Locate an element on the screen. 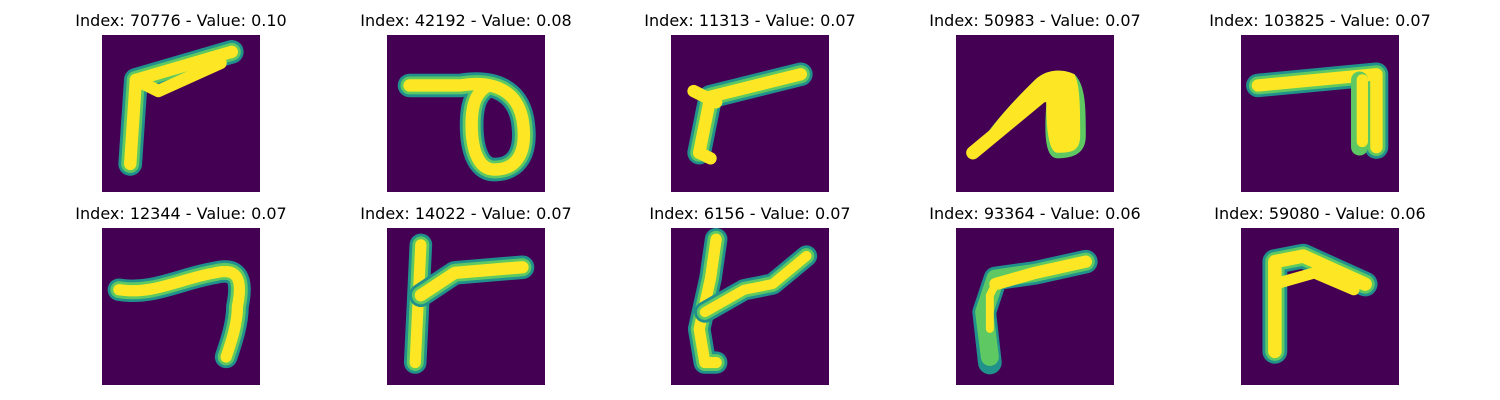 The height and width of the screenshot is (400, 1500). tile-title: Index: 70776 - Value: 0.10 is located at coordinates (181, 20).